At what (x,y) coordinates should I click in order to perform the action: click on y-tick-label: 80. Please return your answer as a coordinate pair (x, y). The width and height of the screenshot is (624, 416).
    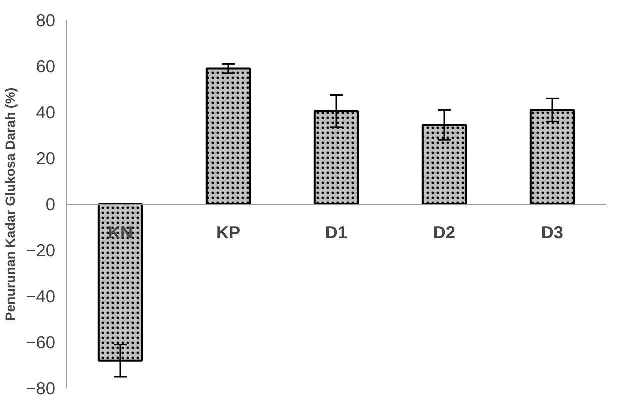
    Looking at the image, I should click on (46, 20).